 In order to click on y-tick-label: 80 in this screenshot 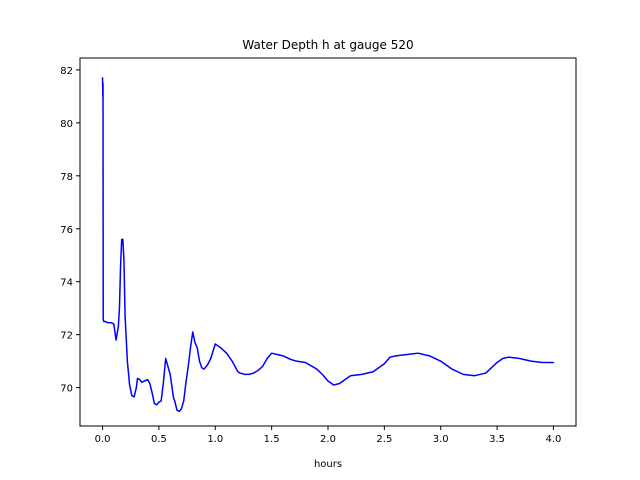, I will do `click(66, 124)`.